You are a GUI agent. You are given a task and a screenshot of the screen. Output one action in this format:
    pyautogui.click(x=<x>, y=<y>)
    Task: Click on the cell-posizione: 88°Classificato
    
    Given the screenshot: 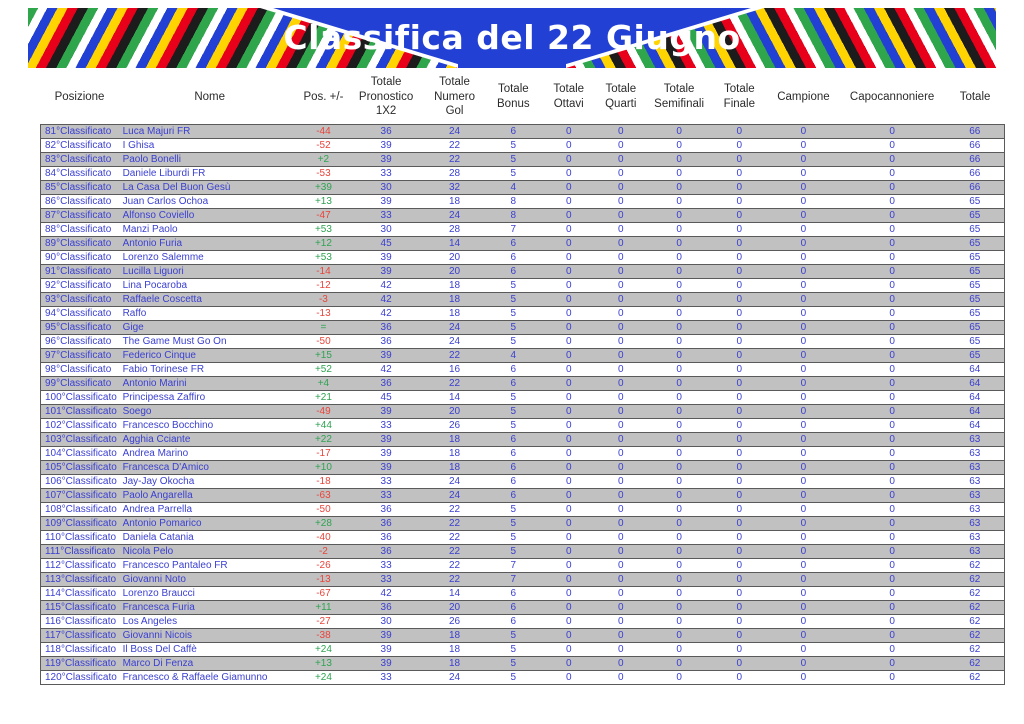 What is the action you would take?
    pyautogui.click(x=79, y=229)
    